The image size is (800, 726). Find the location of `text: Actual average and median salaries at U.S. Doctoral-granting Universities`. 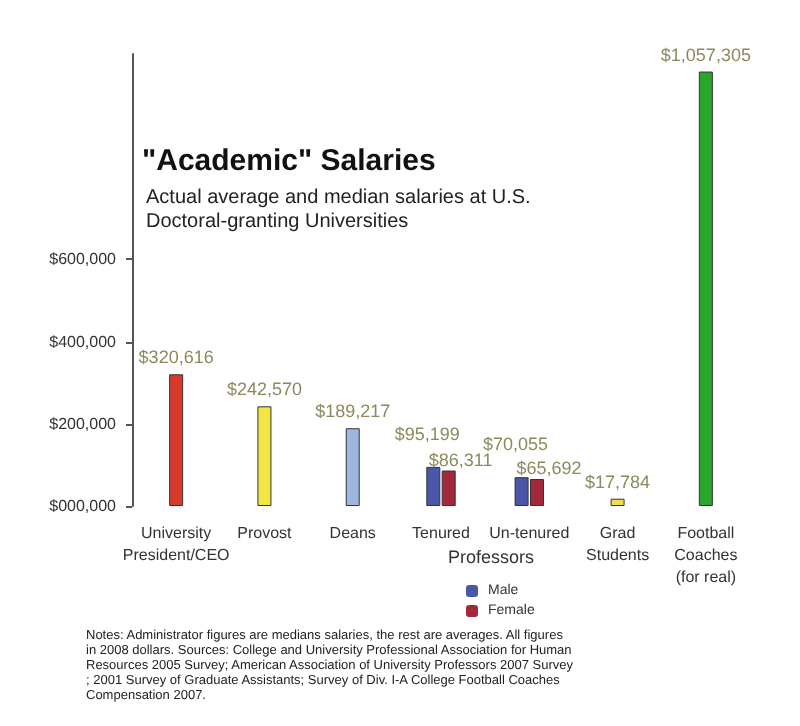

text: Actual average and median salaries at U.S. Doctoral-granting Universities is located at coordinates (338, 210).